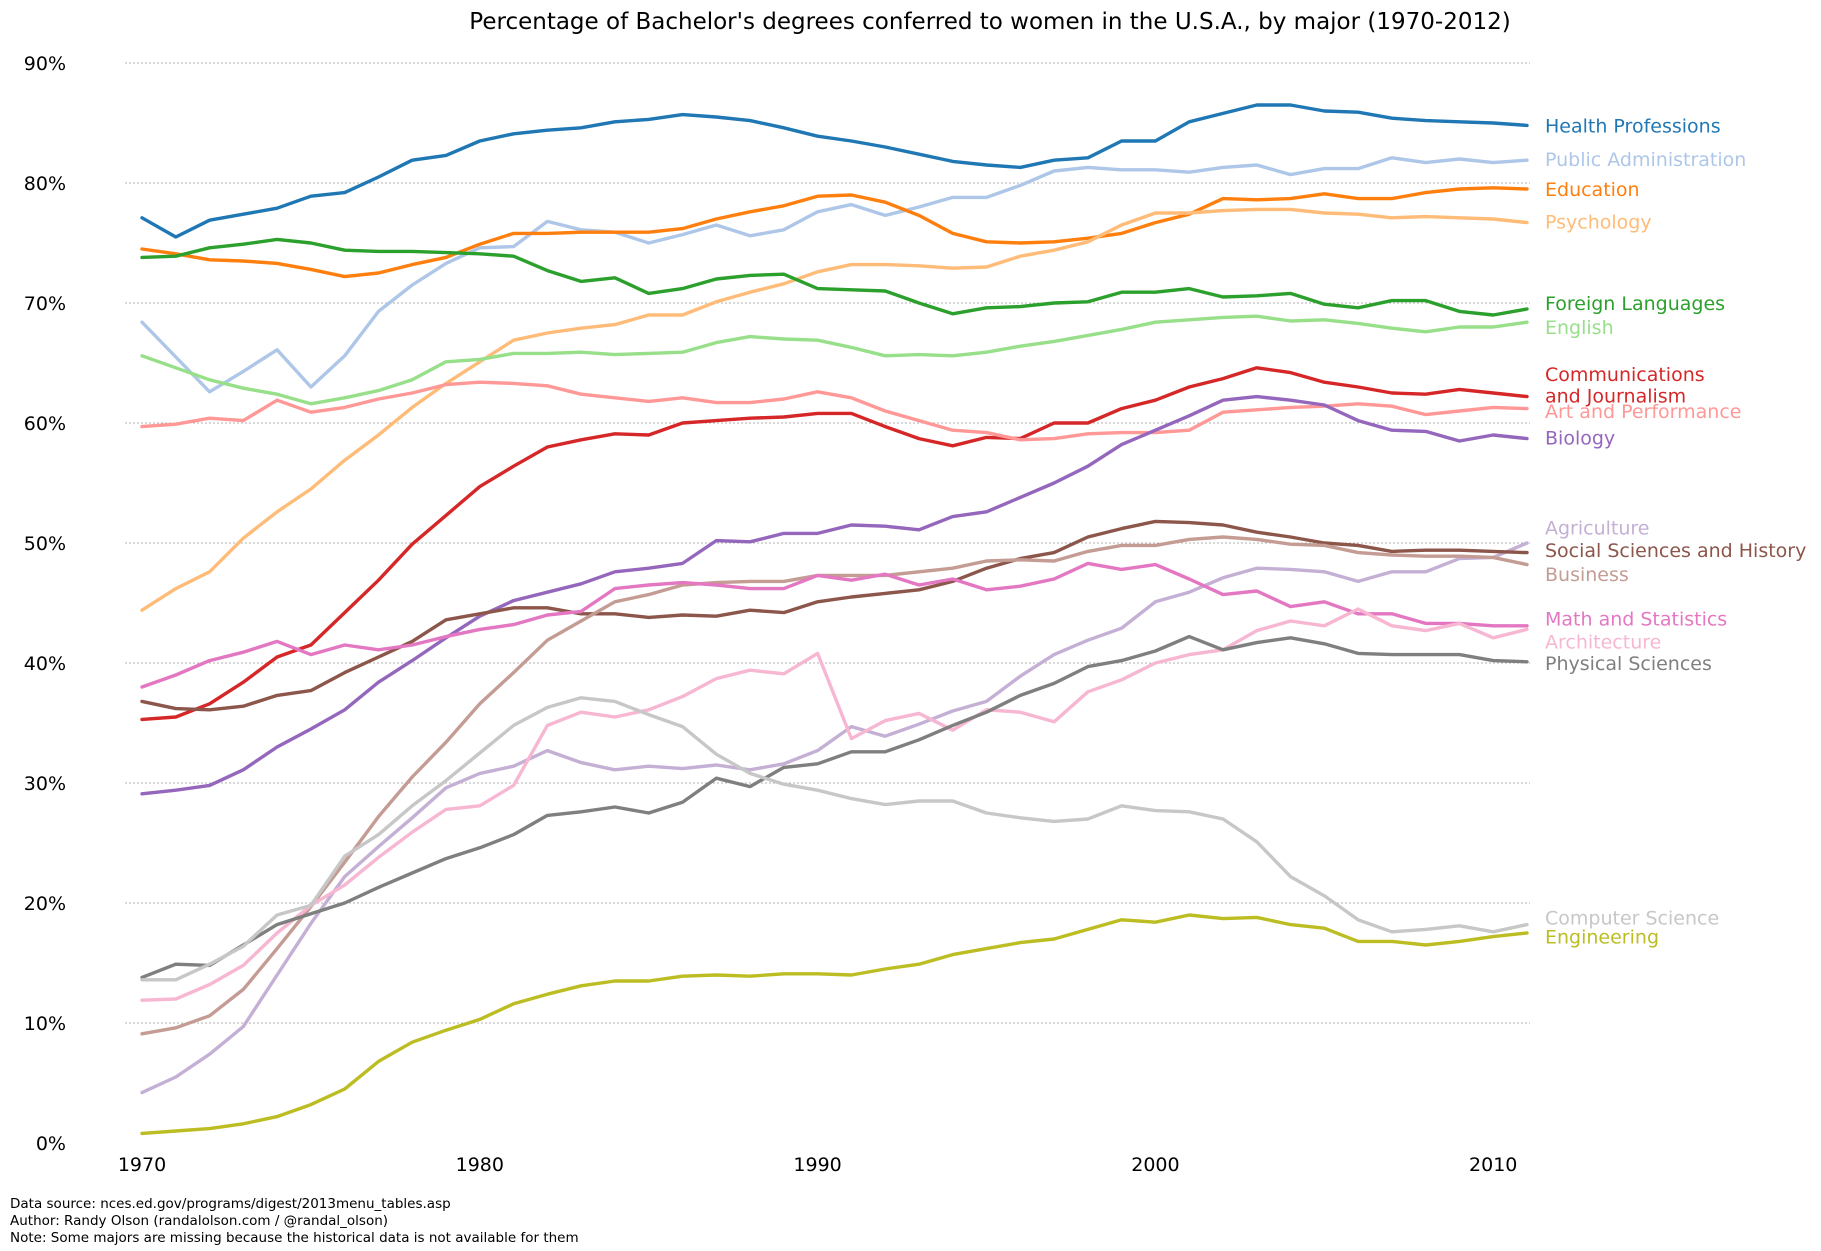 The height and width of the screenshot is (1251, 1821). Describe the element at coordinates (1155, 1165) in the screenshot. I see `x-tick-label: 2000` at that location.